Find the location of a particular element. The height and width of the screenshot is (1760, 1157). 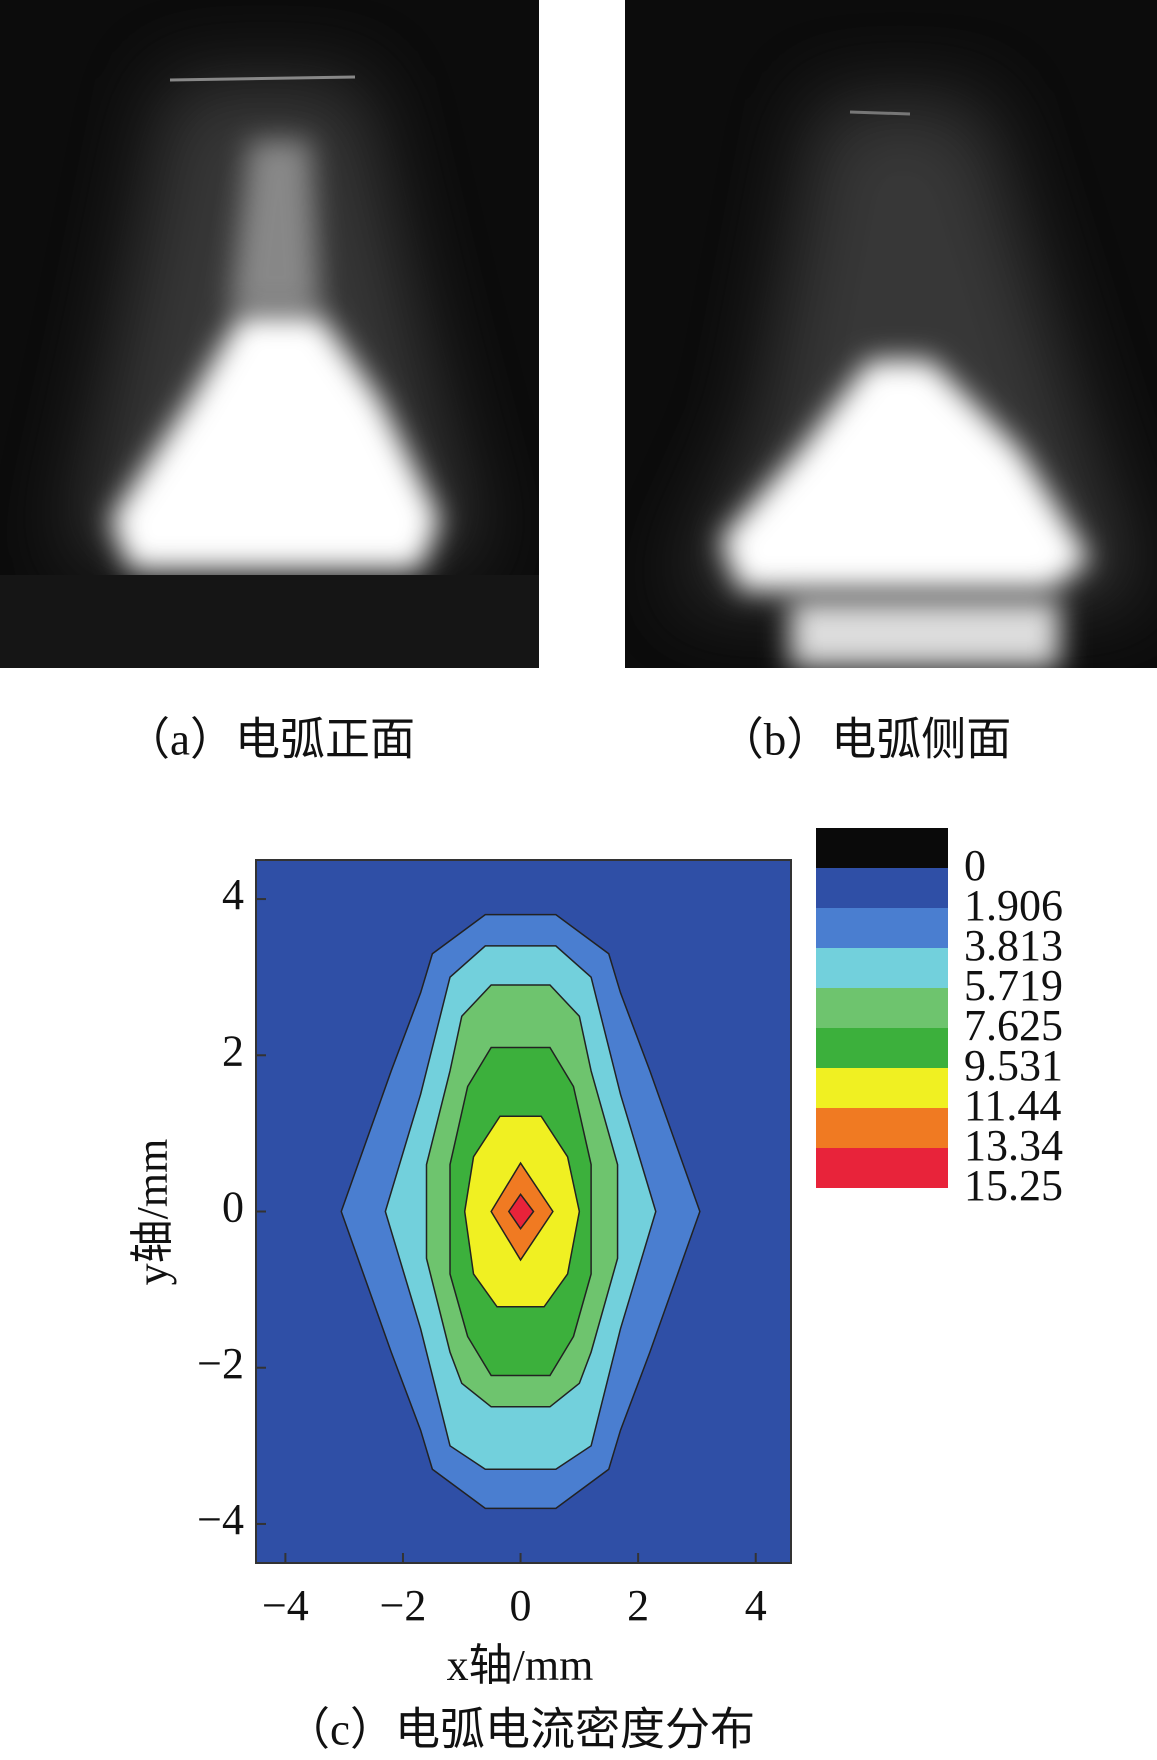

y-tick-label: 0 is located at coordinates (233, 1207).